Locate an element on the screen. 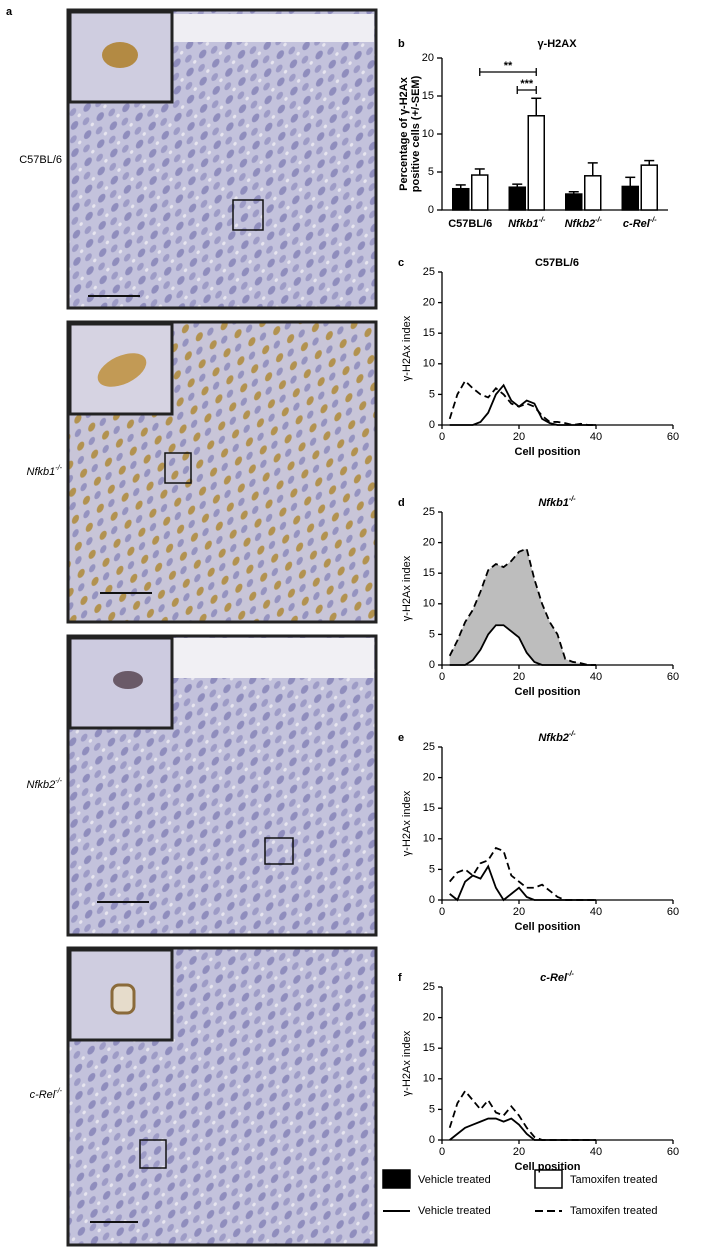  genotype-label: C57BL/6 is located at coordinates (40, 160).